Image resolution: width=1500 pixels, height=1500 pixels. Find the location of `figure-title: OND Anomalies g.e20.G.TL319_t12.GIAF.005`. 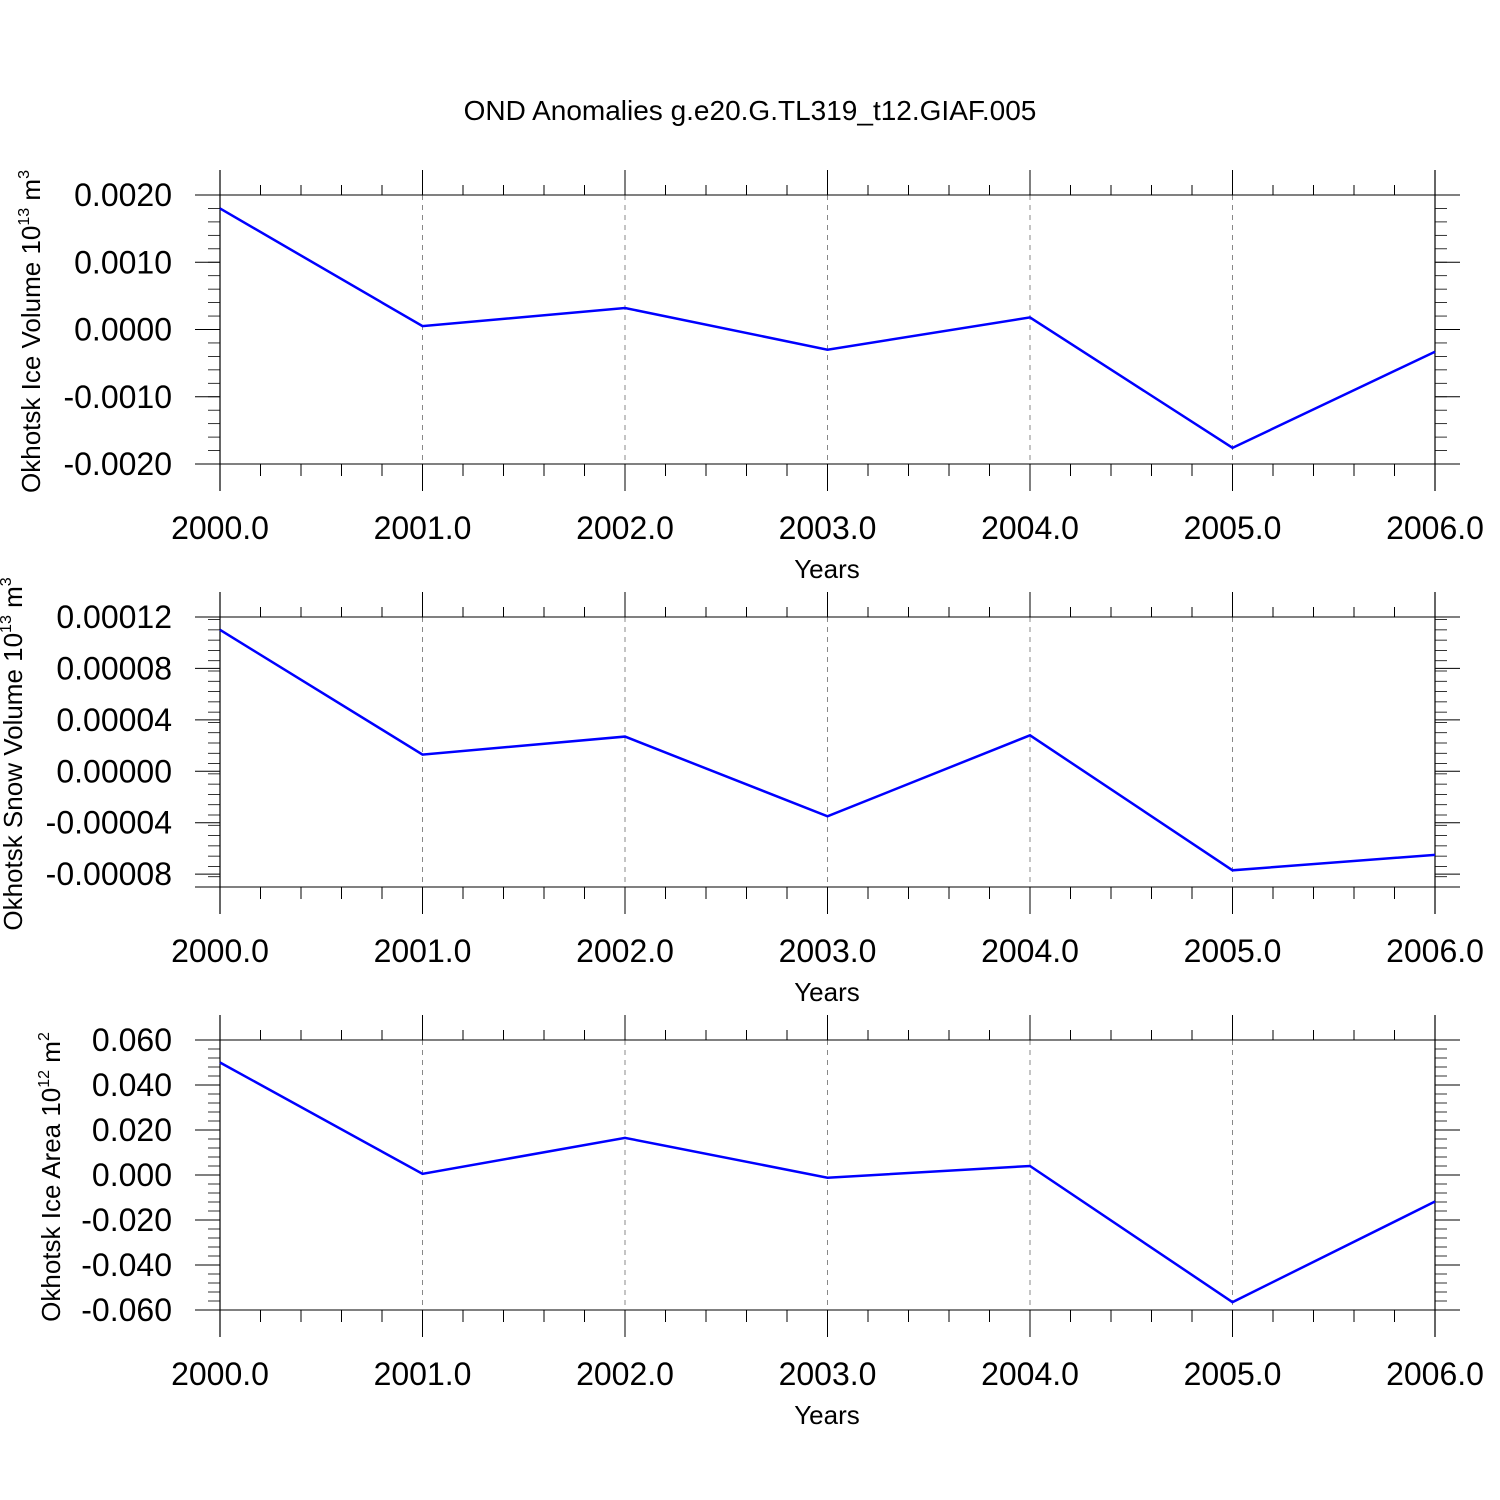

figure-title: OND Anomalies g.e20.G.TL319_t12.GIAF.005 is located at coordinates (750, 110).